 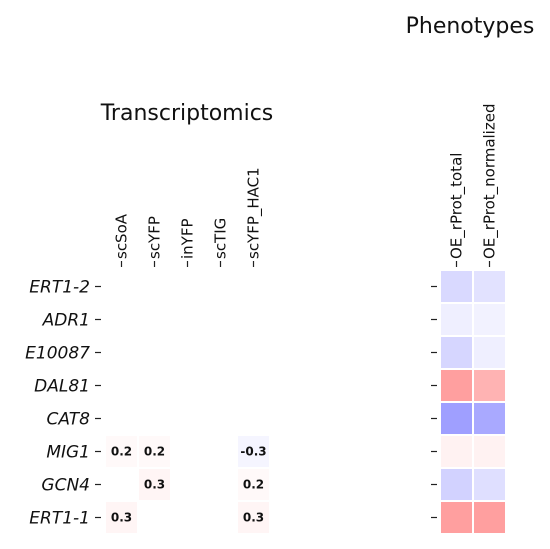 What do you see at coordinates (62, 387) in the screenshot?
I see `row-label: DAL81` at bounding box center [62, 387].